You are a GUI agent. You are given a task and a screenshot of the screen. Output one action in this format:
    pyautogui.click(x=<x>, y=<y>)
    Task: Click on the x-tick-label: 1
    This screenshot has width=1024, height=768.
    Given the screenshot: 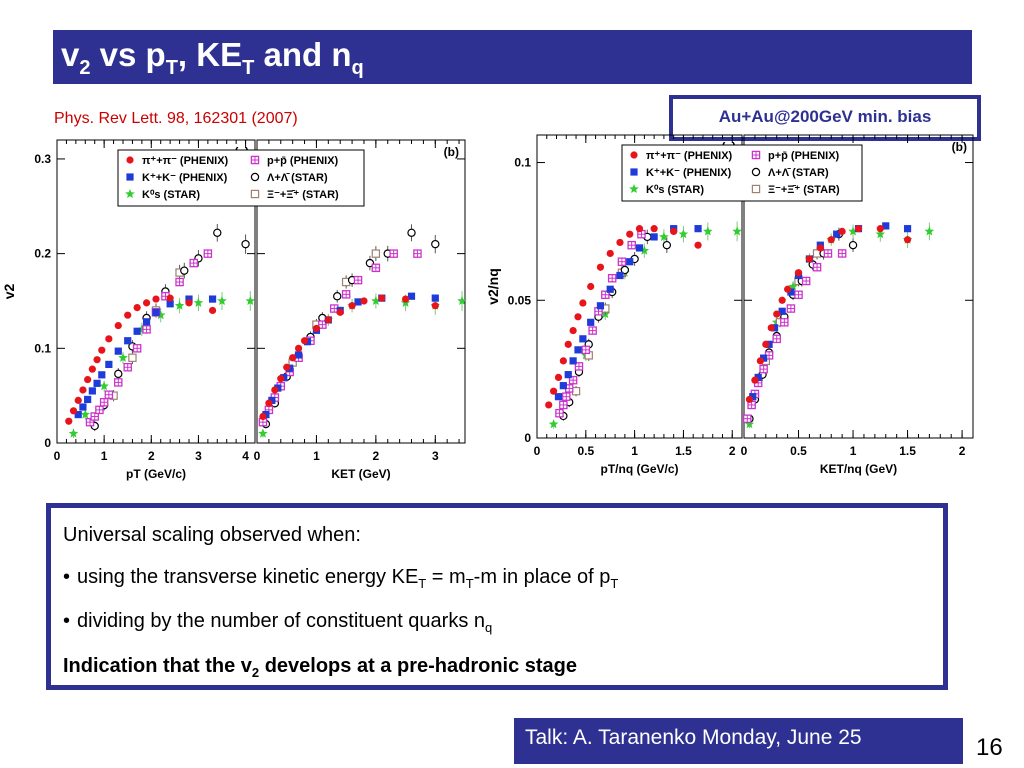 What is the action you would take?
    pyautogui.click(x=104, y=456)
    